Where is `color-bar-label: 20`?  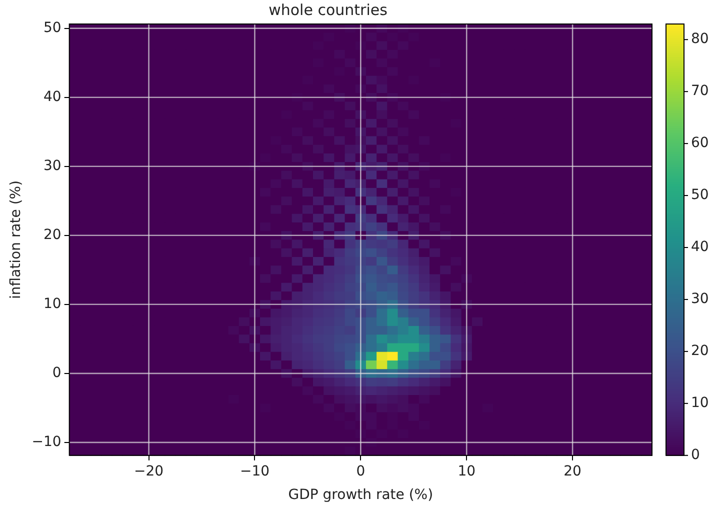
color-bar-label: 20 is located at coordinates (700, 351).